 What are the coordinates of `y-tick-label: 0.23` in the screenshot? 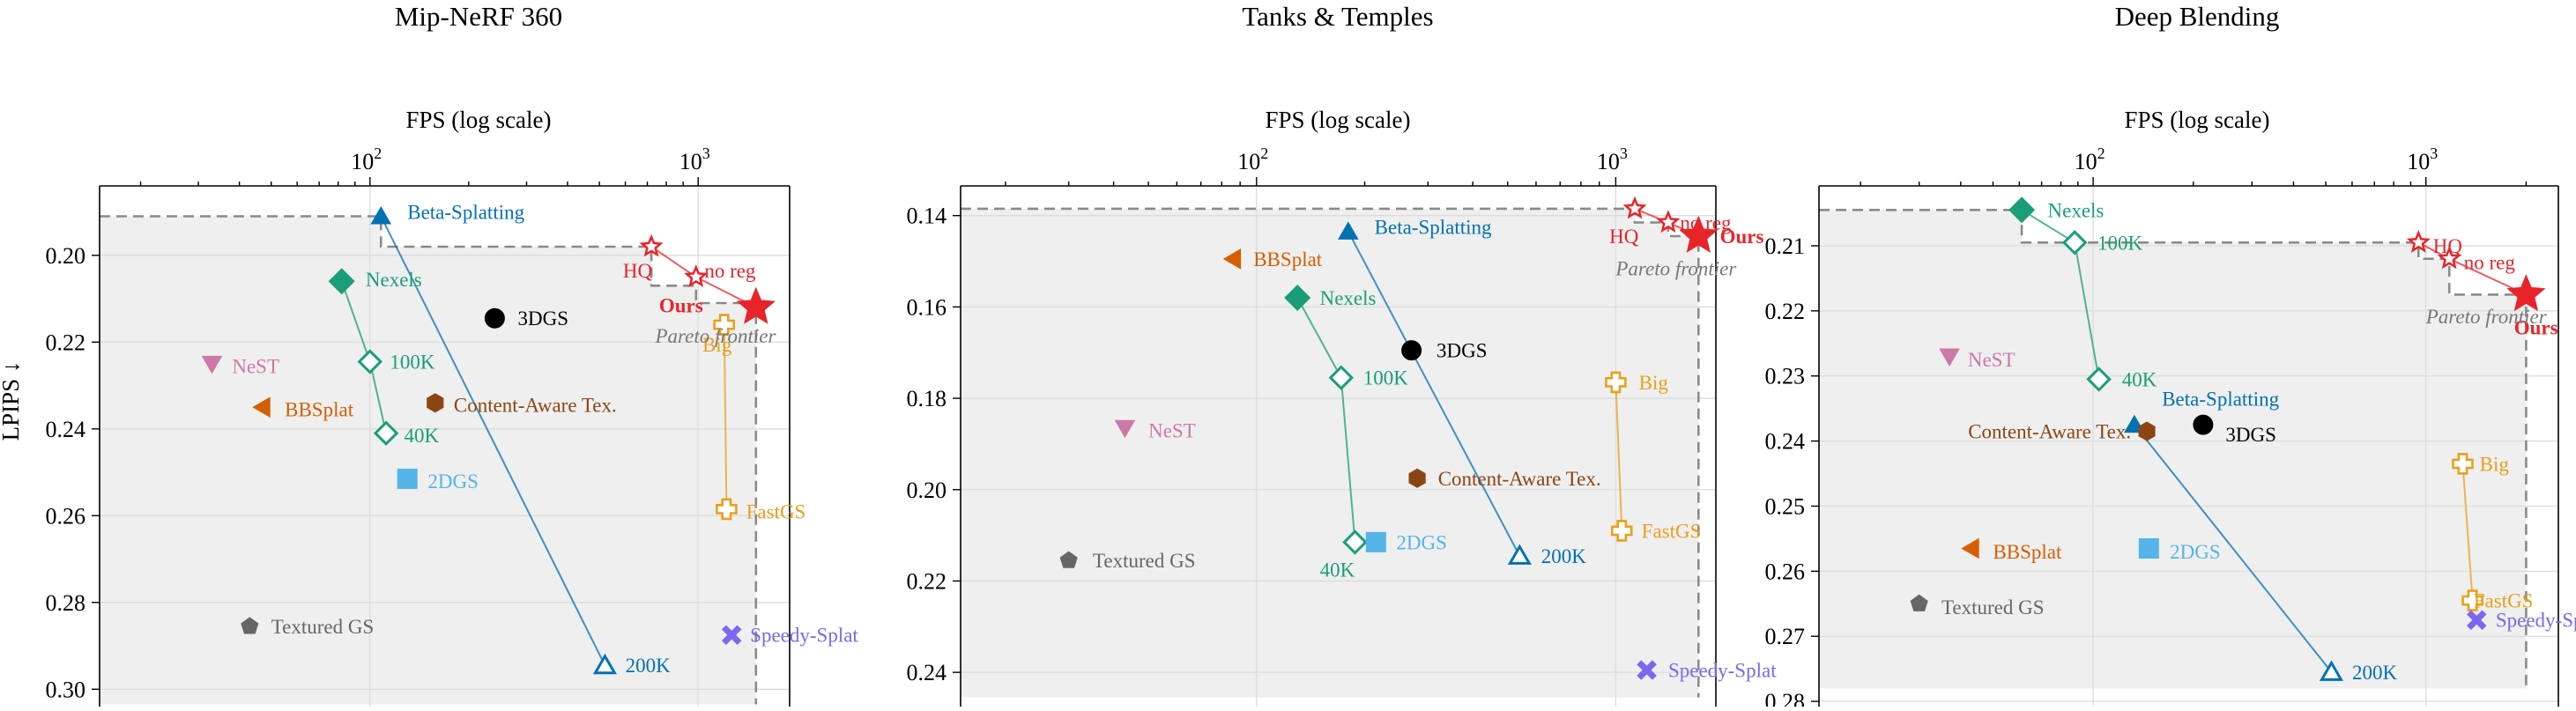 It's located at (1785, 376).